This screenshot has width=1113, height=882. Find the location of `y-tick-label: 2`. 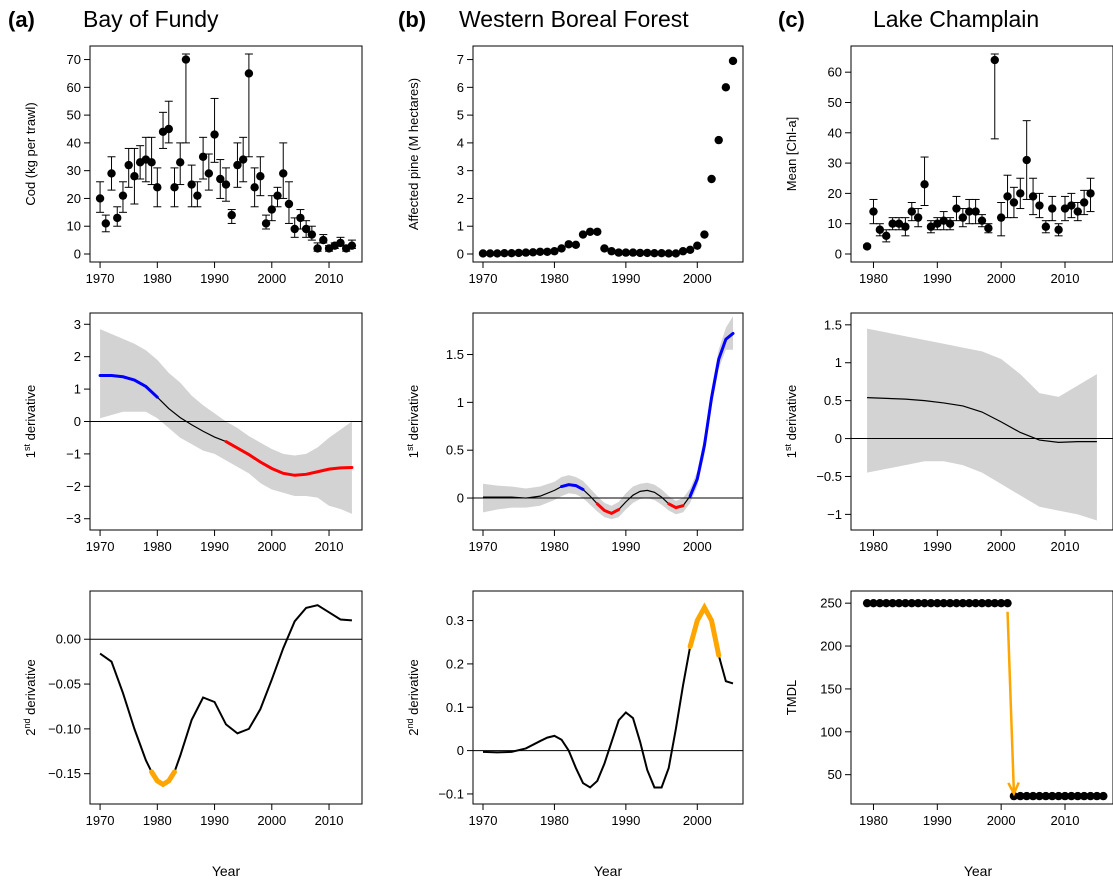

y-tick-label: 2 is located at coordinates (460, 198).